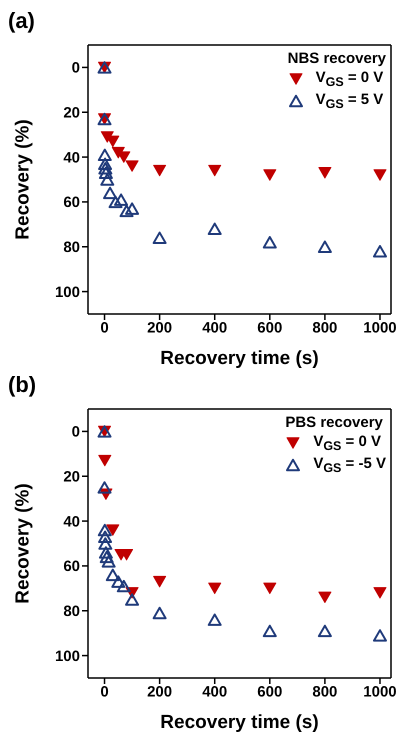 This screenshot has height=744, width=416. I want to click on chart-title: (b), so click(22, 385).